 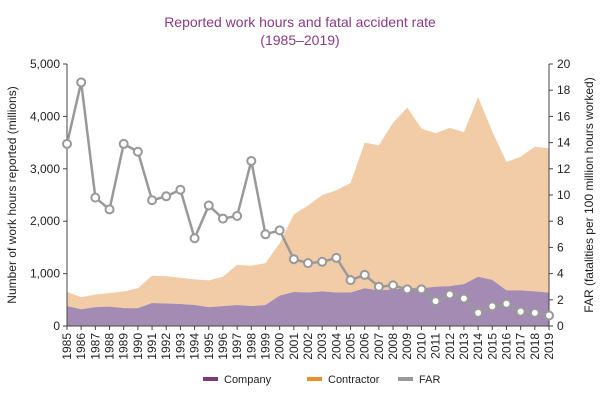 I want to click on legend-label: Company, so click(x=248, y=380).